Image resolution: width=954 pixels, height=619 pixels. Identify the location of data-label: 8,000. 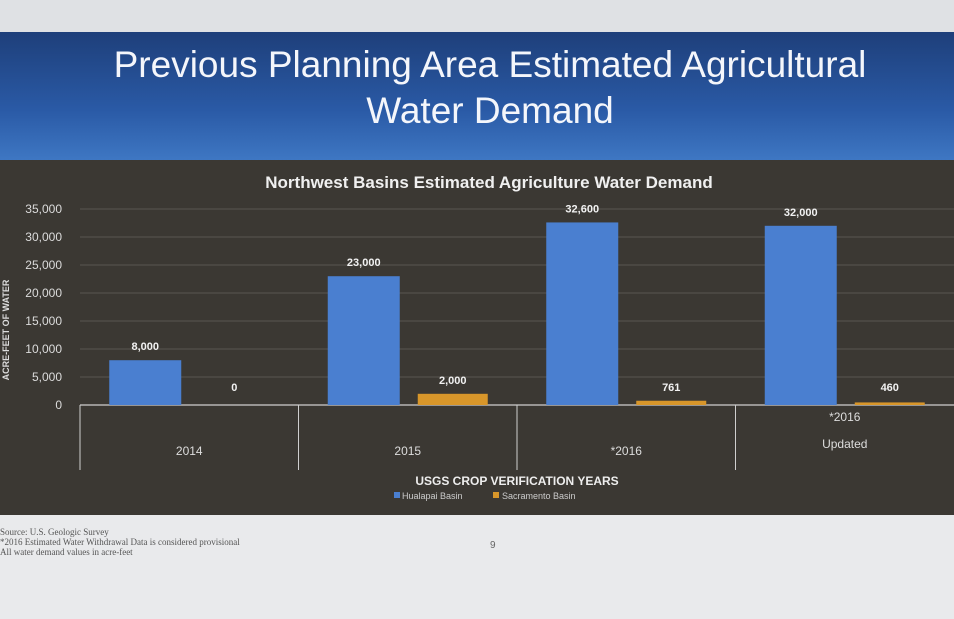
(145, 347).